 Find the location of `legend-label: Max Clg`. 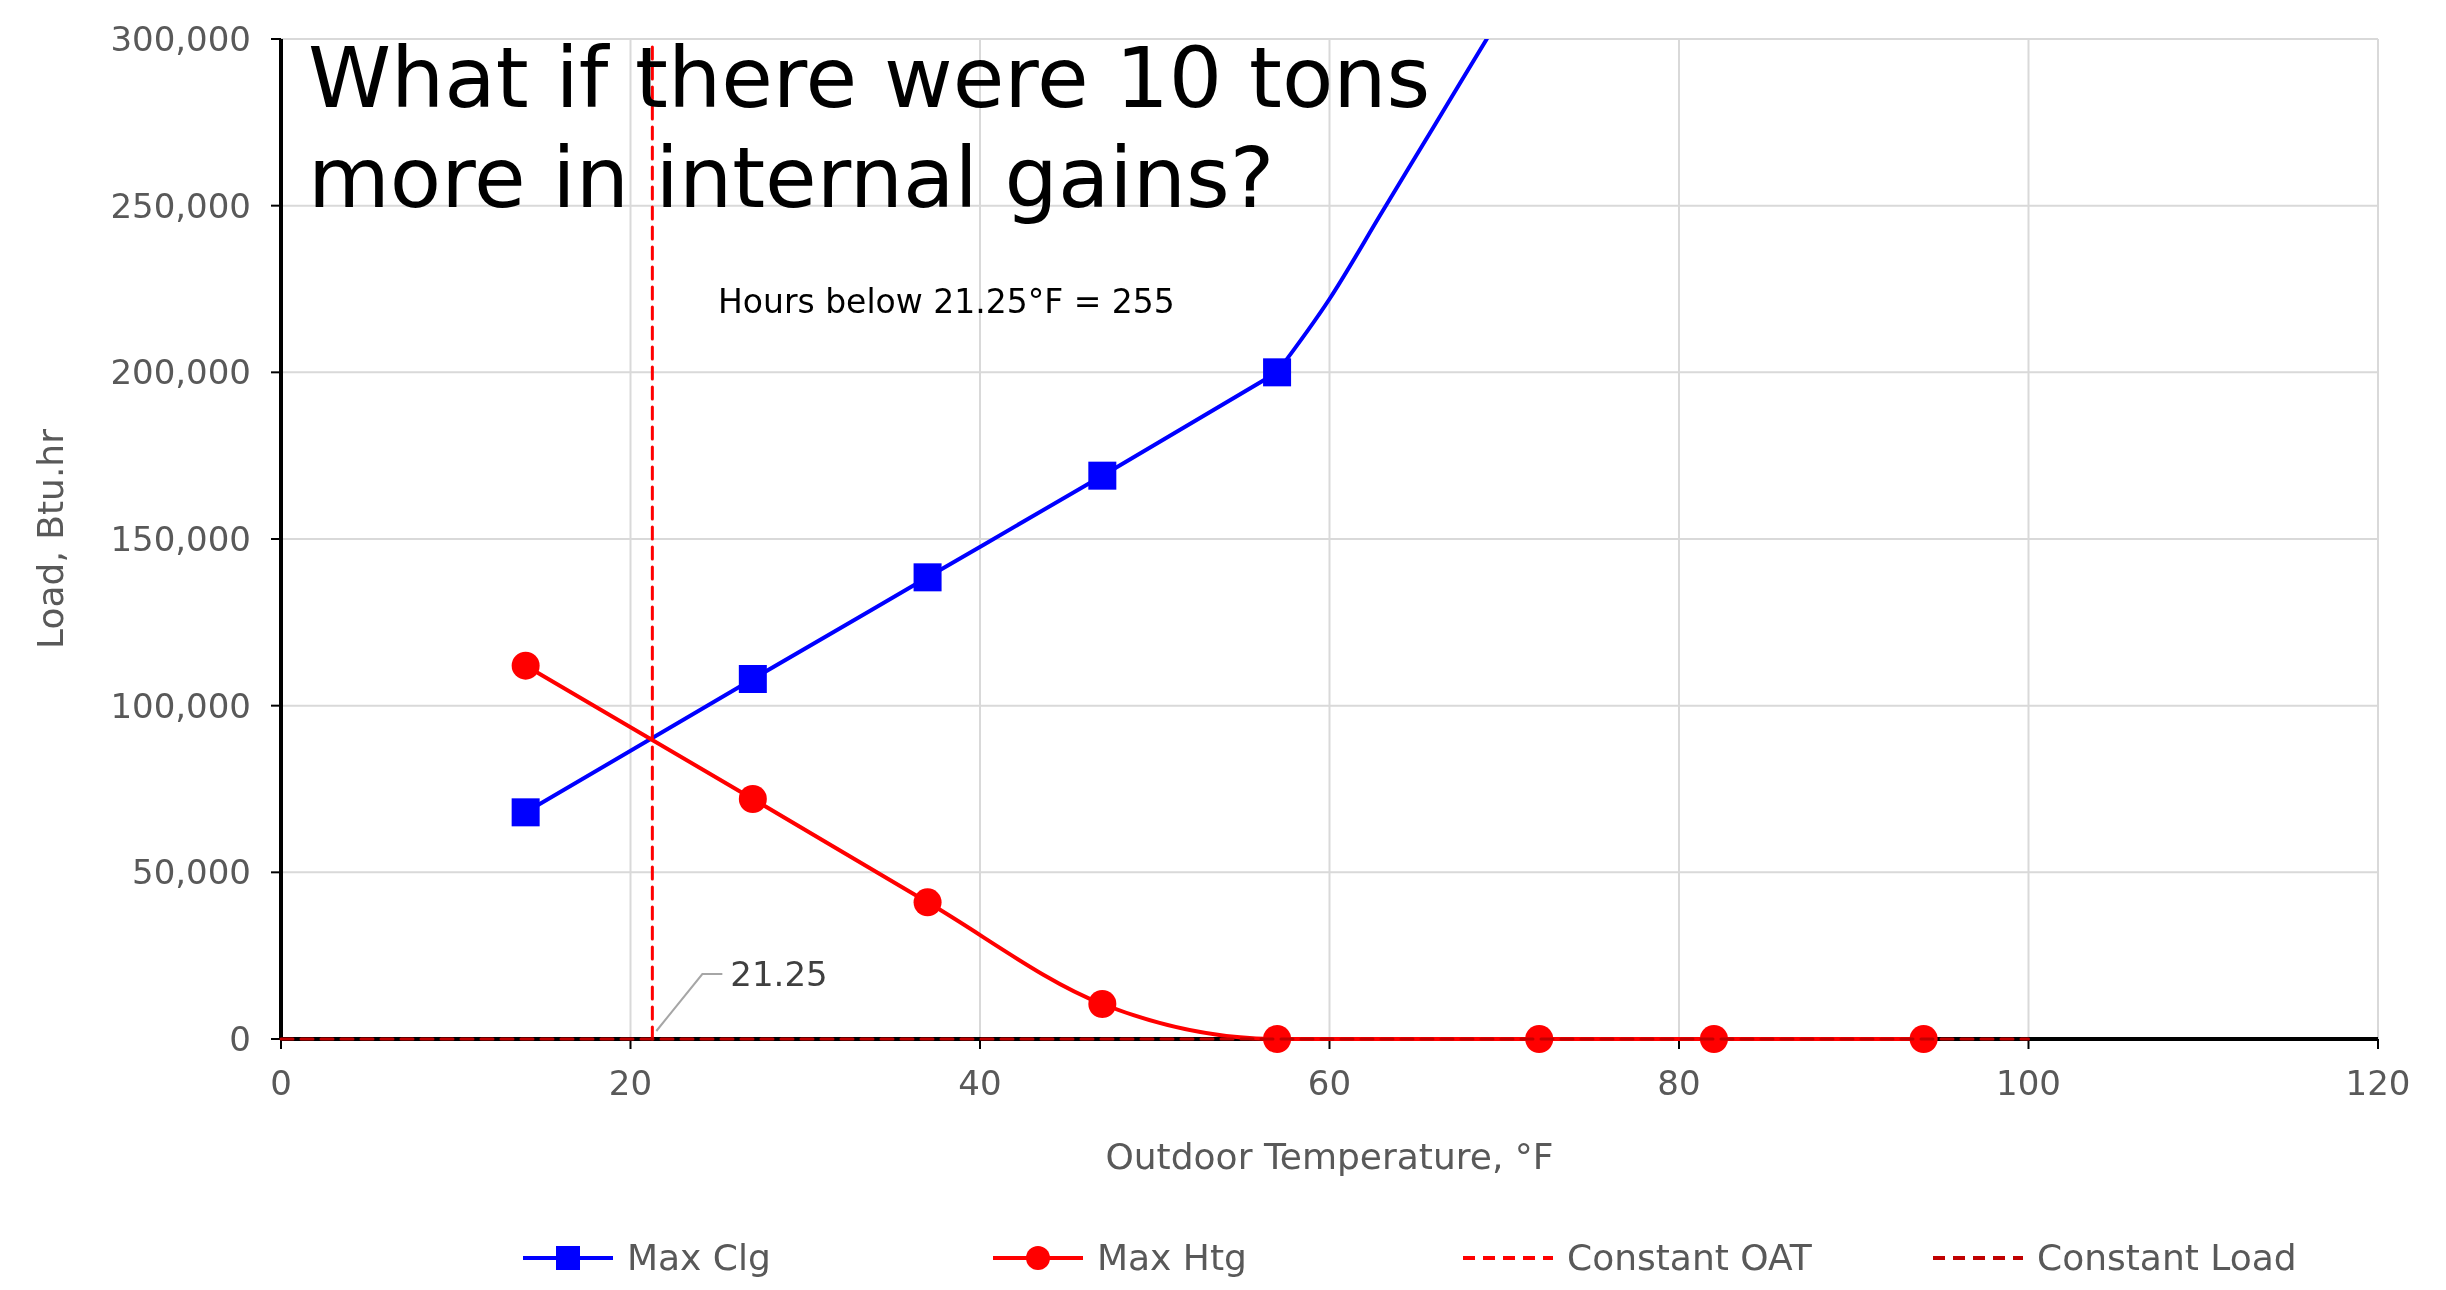

legend-label: Max Clg is located at coordinates (699, 1257).